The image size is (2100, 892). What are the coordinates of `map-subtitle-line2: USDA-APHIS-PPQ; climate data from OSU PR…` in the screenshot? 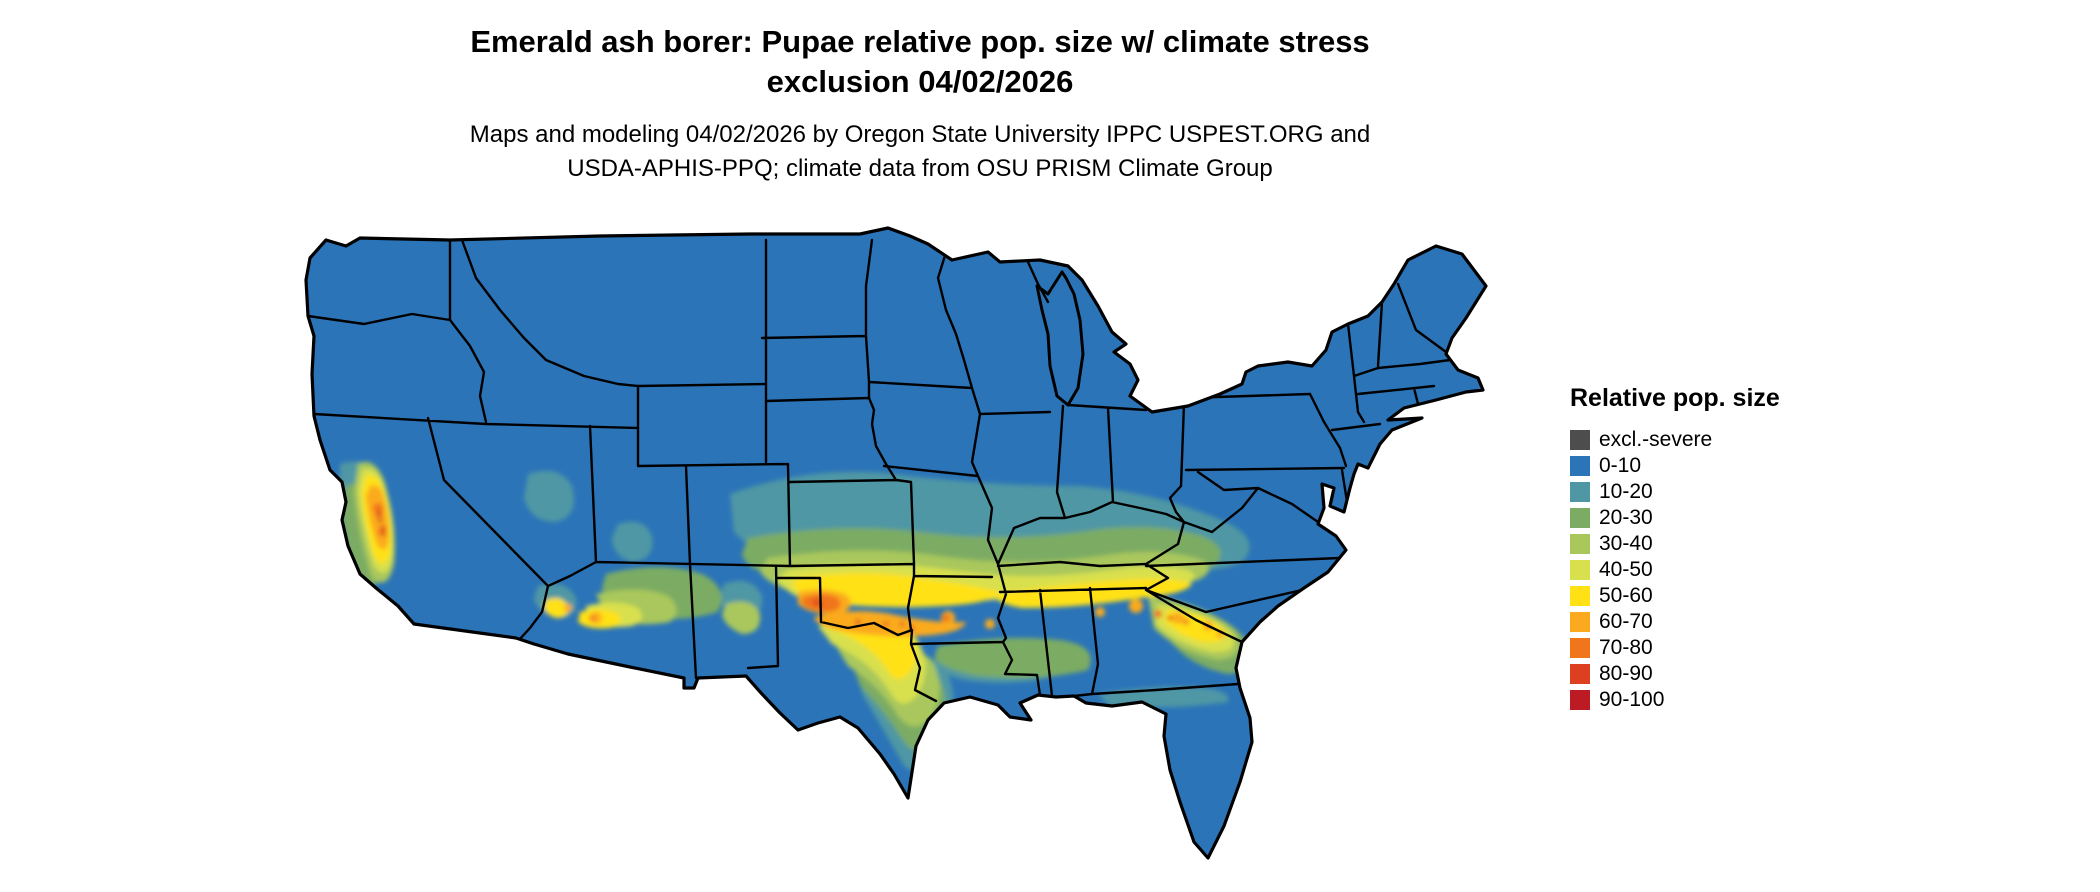 It's located at (920, 168).